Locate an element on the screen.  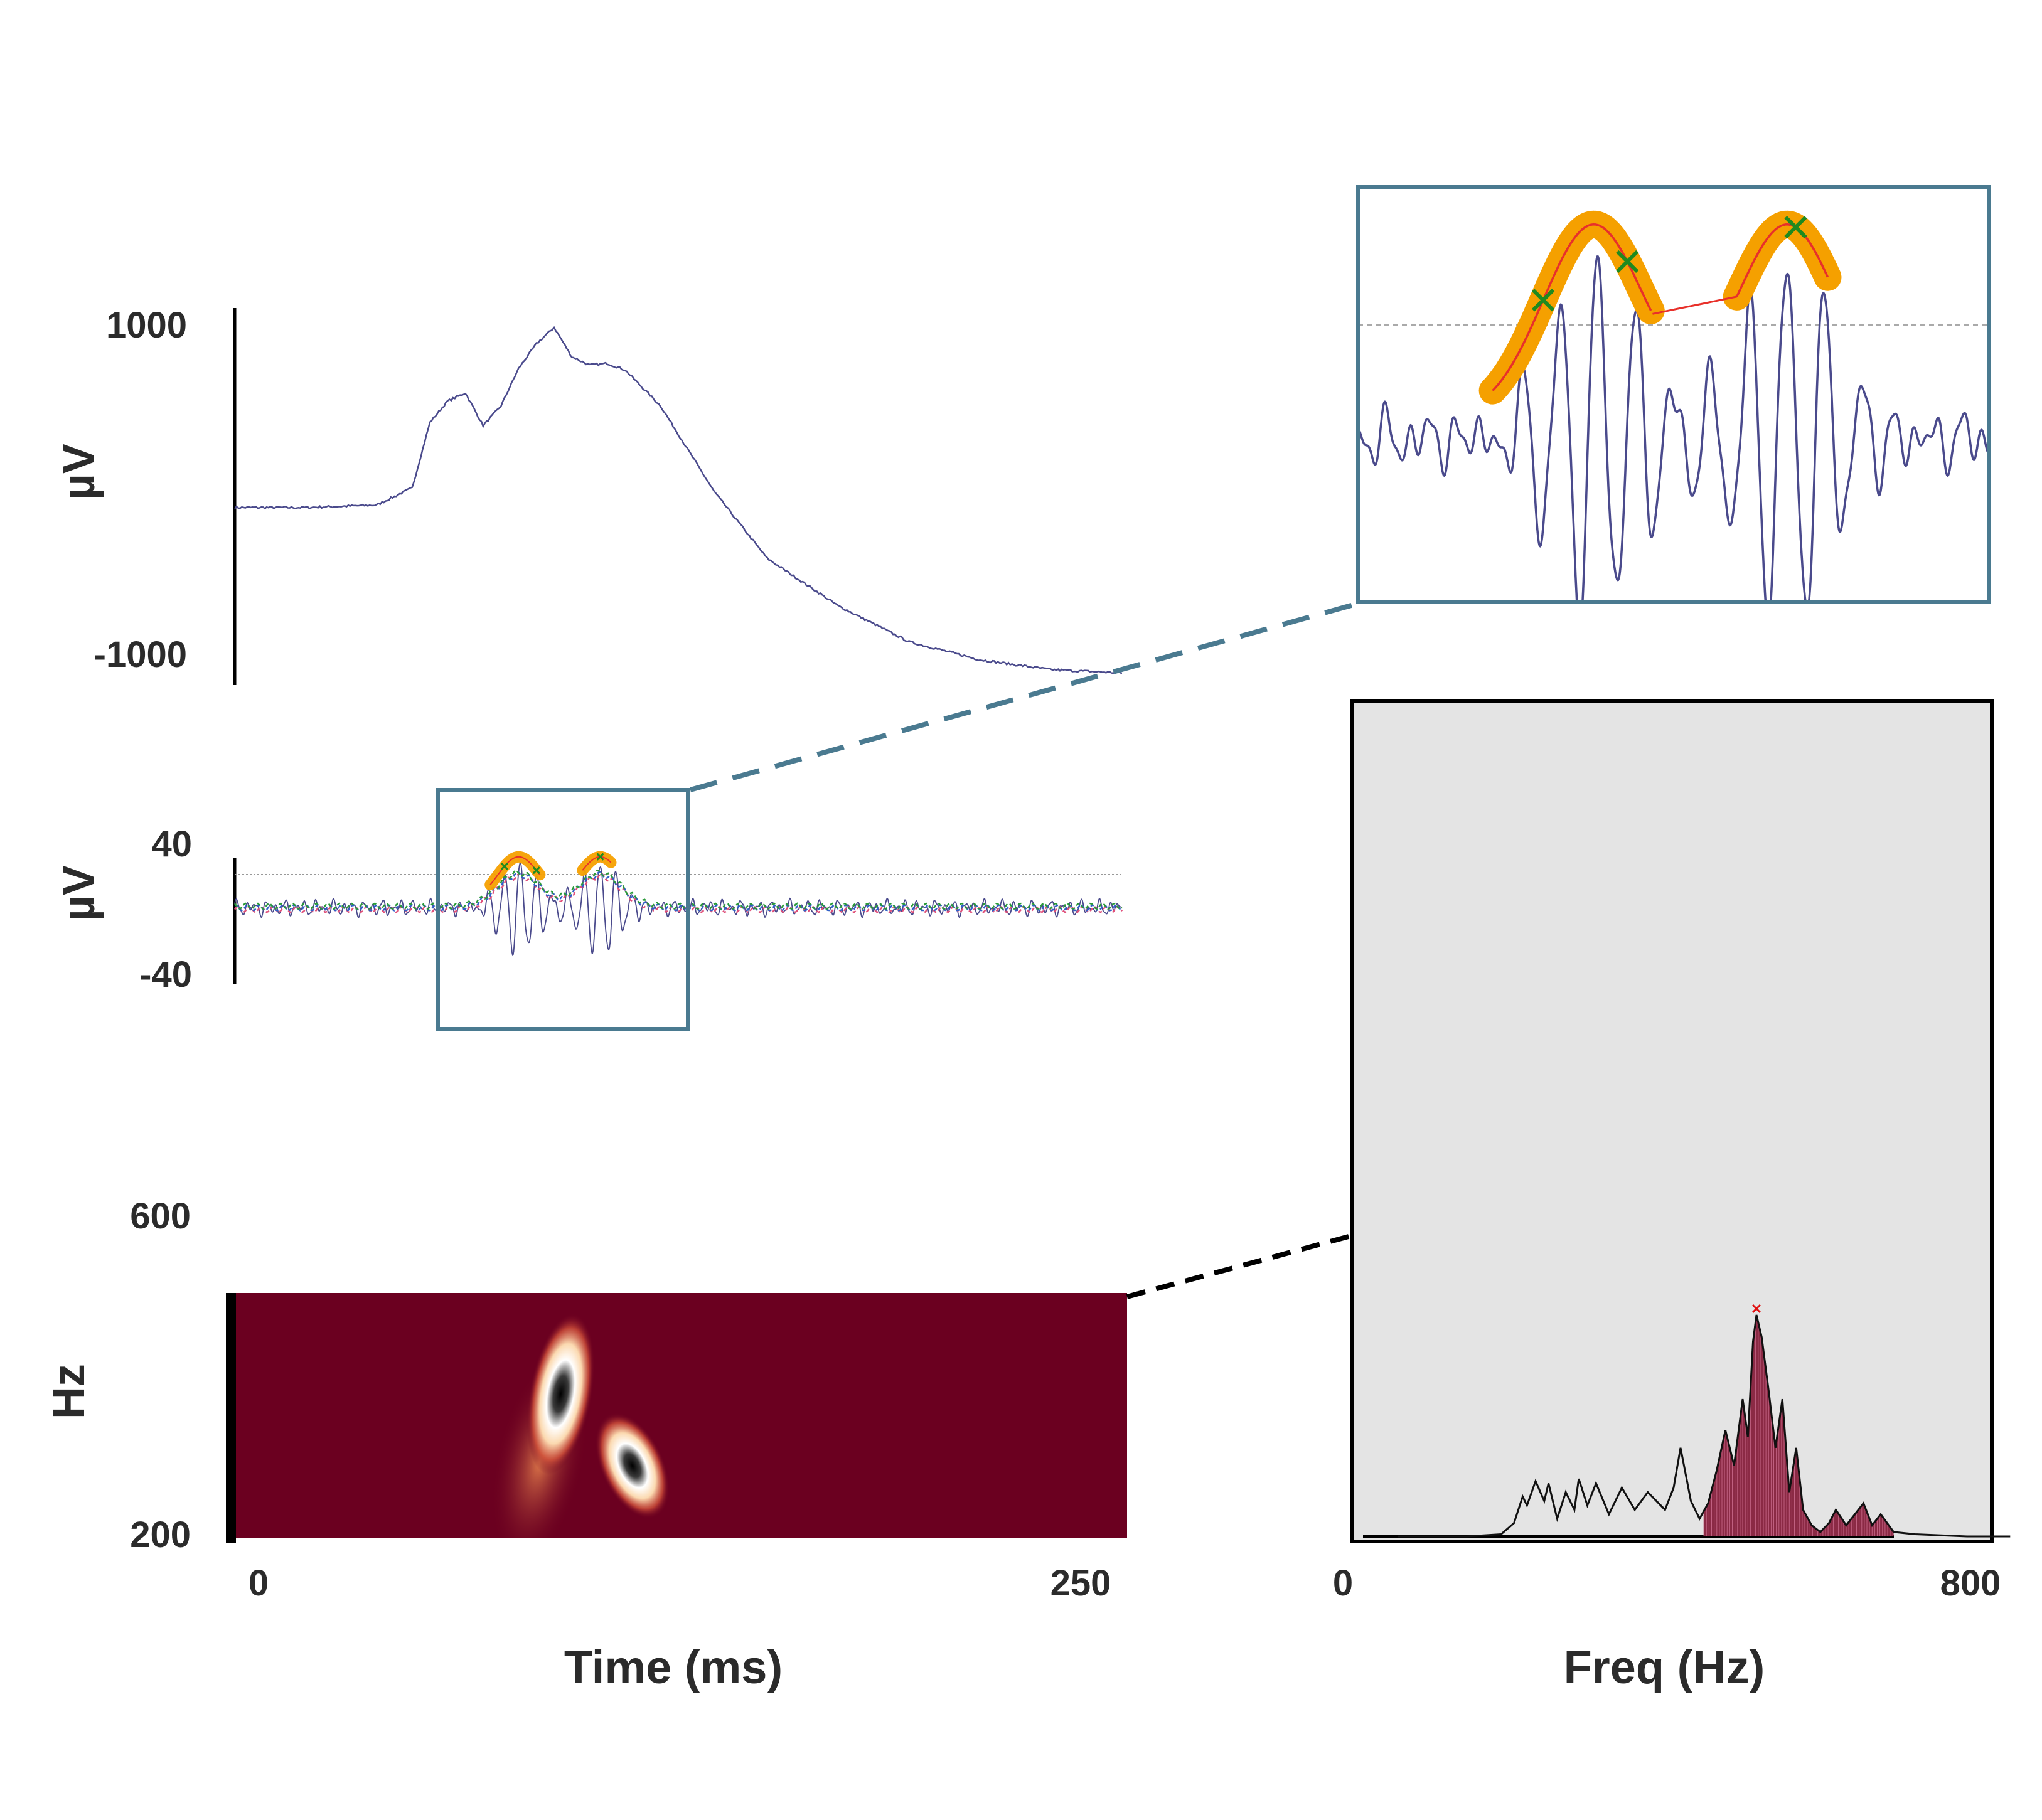
filtered-signal-trace is located at coordinates (678, 909).